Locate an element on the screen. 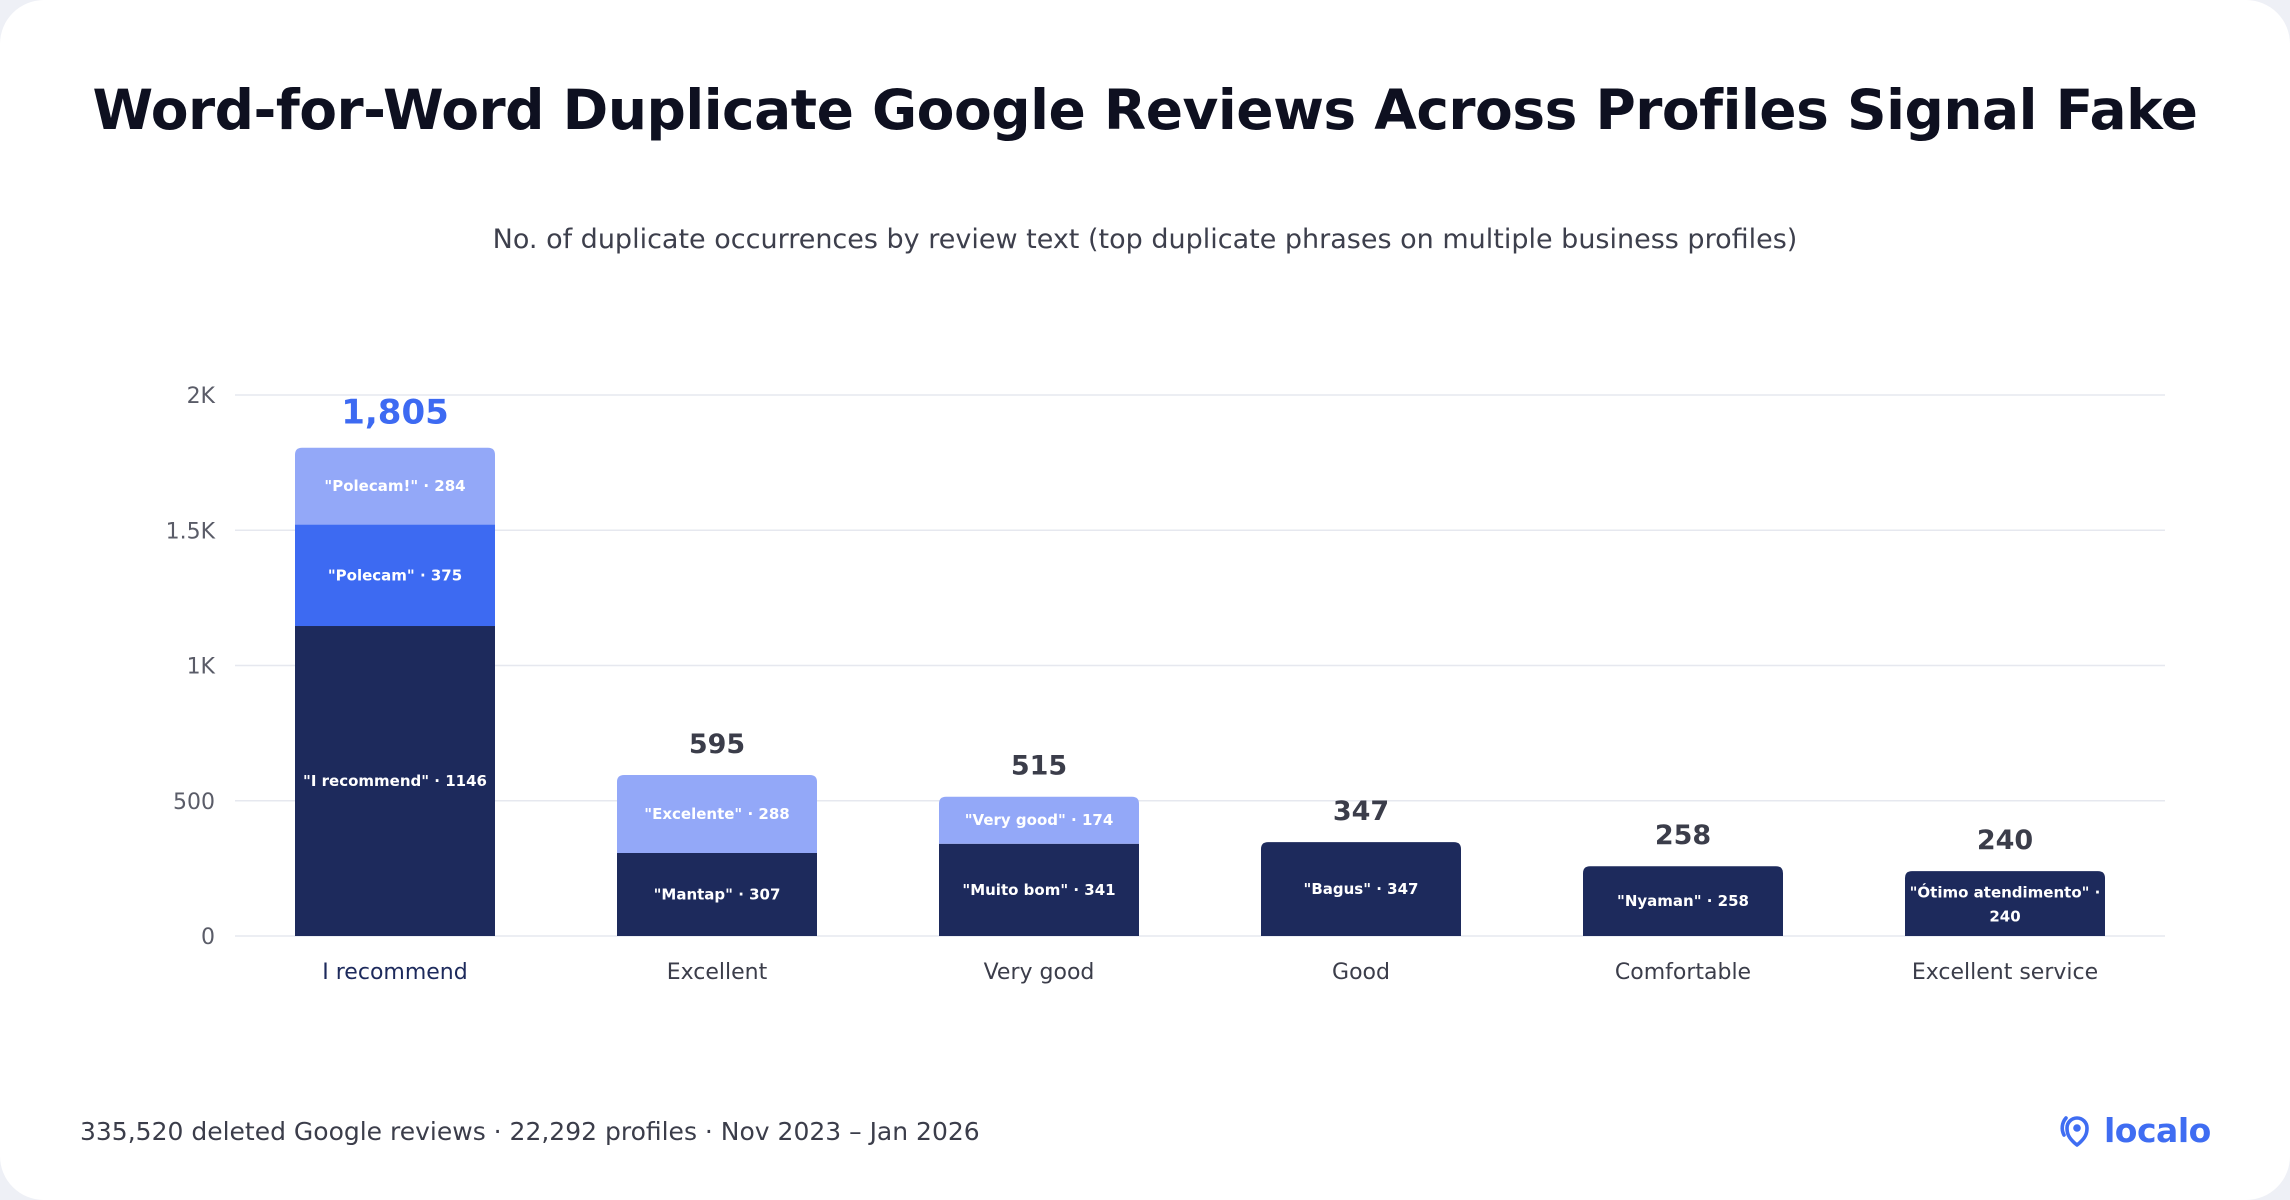  segment-label: "Muito bom" · 341 is located at coordinates (1038, 890).